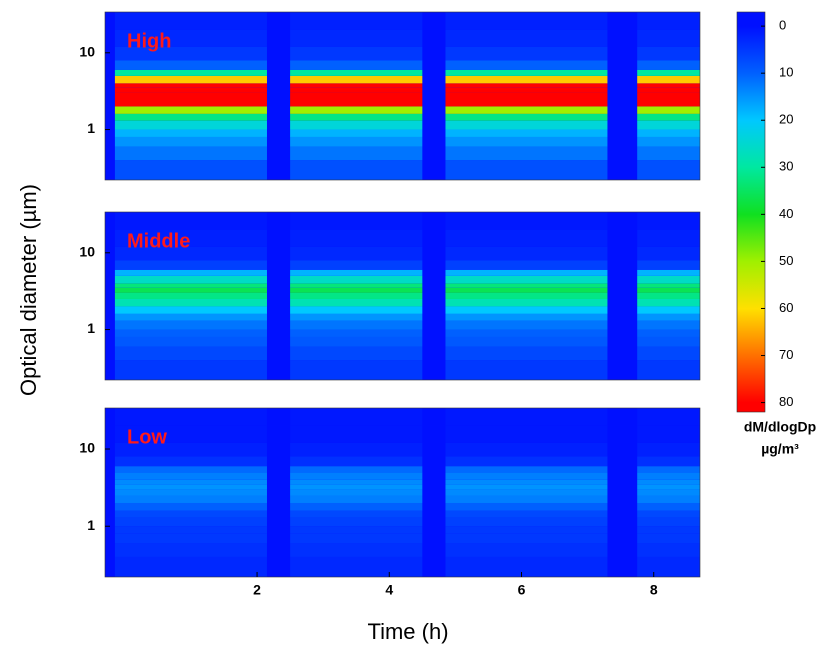 This screenshot has height=659, width=827. Describe the element at coordinates (751, 212) in the screenshot. I see `colorbar` at that location.